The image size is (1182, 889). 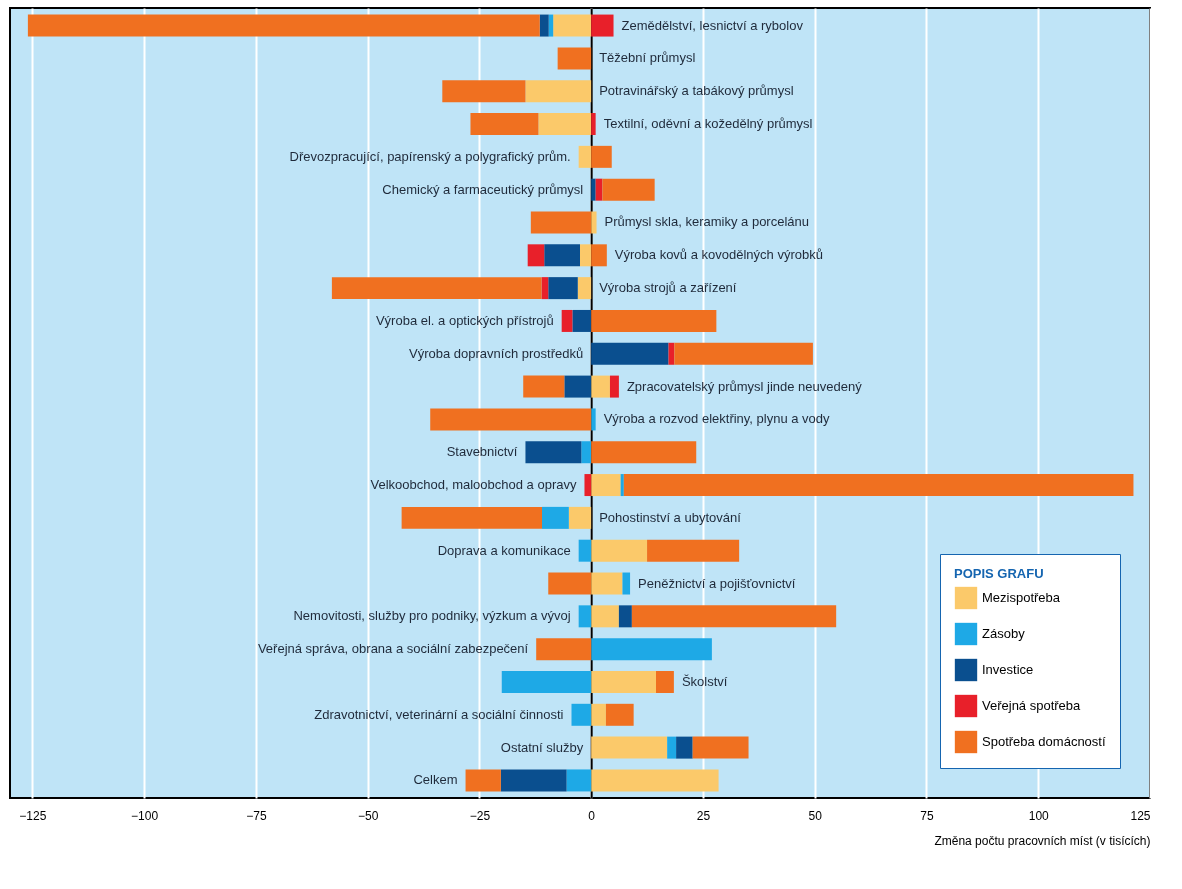 What do you see at coordinates (33, 815) in the screenshot?
I see `x-tick-label: −125` at bounding box center [33, 815].